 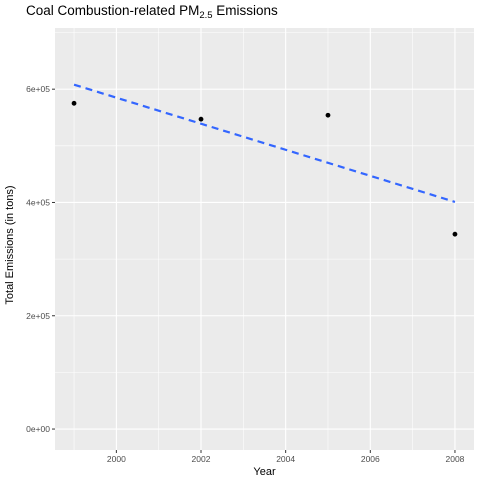 What do you see at coordinates (38, 429) in the screenshot?
I see `y-tick-label: 0e+00` at bounding box center [38, 429].